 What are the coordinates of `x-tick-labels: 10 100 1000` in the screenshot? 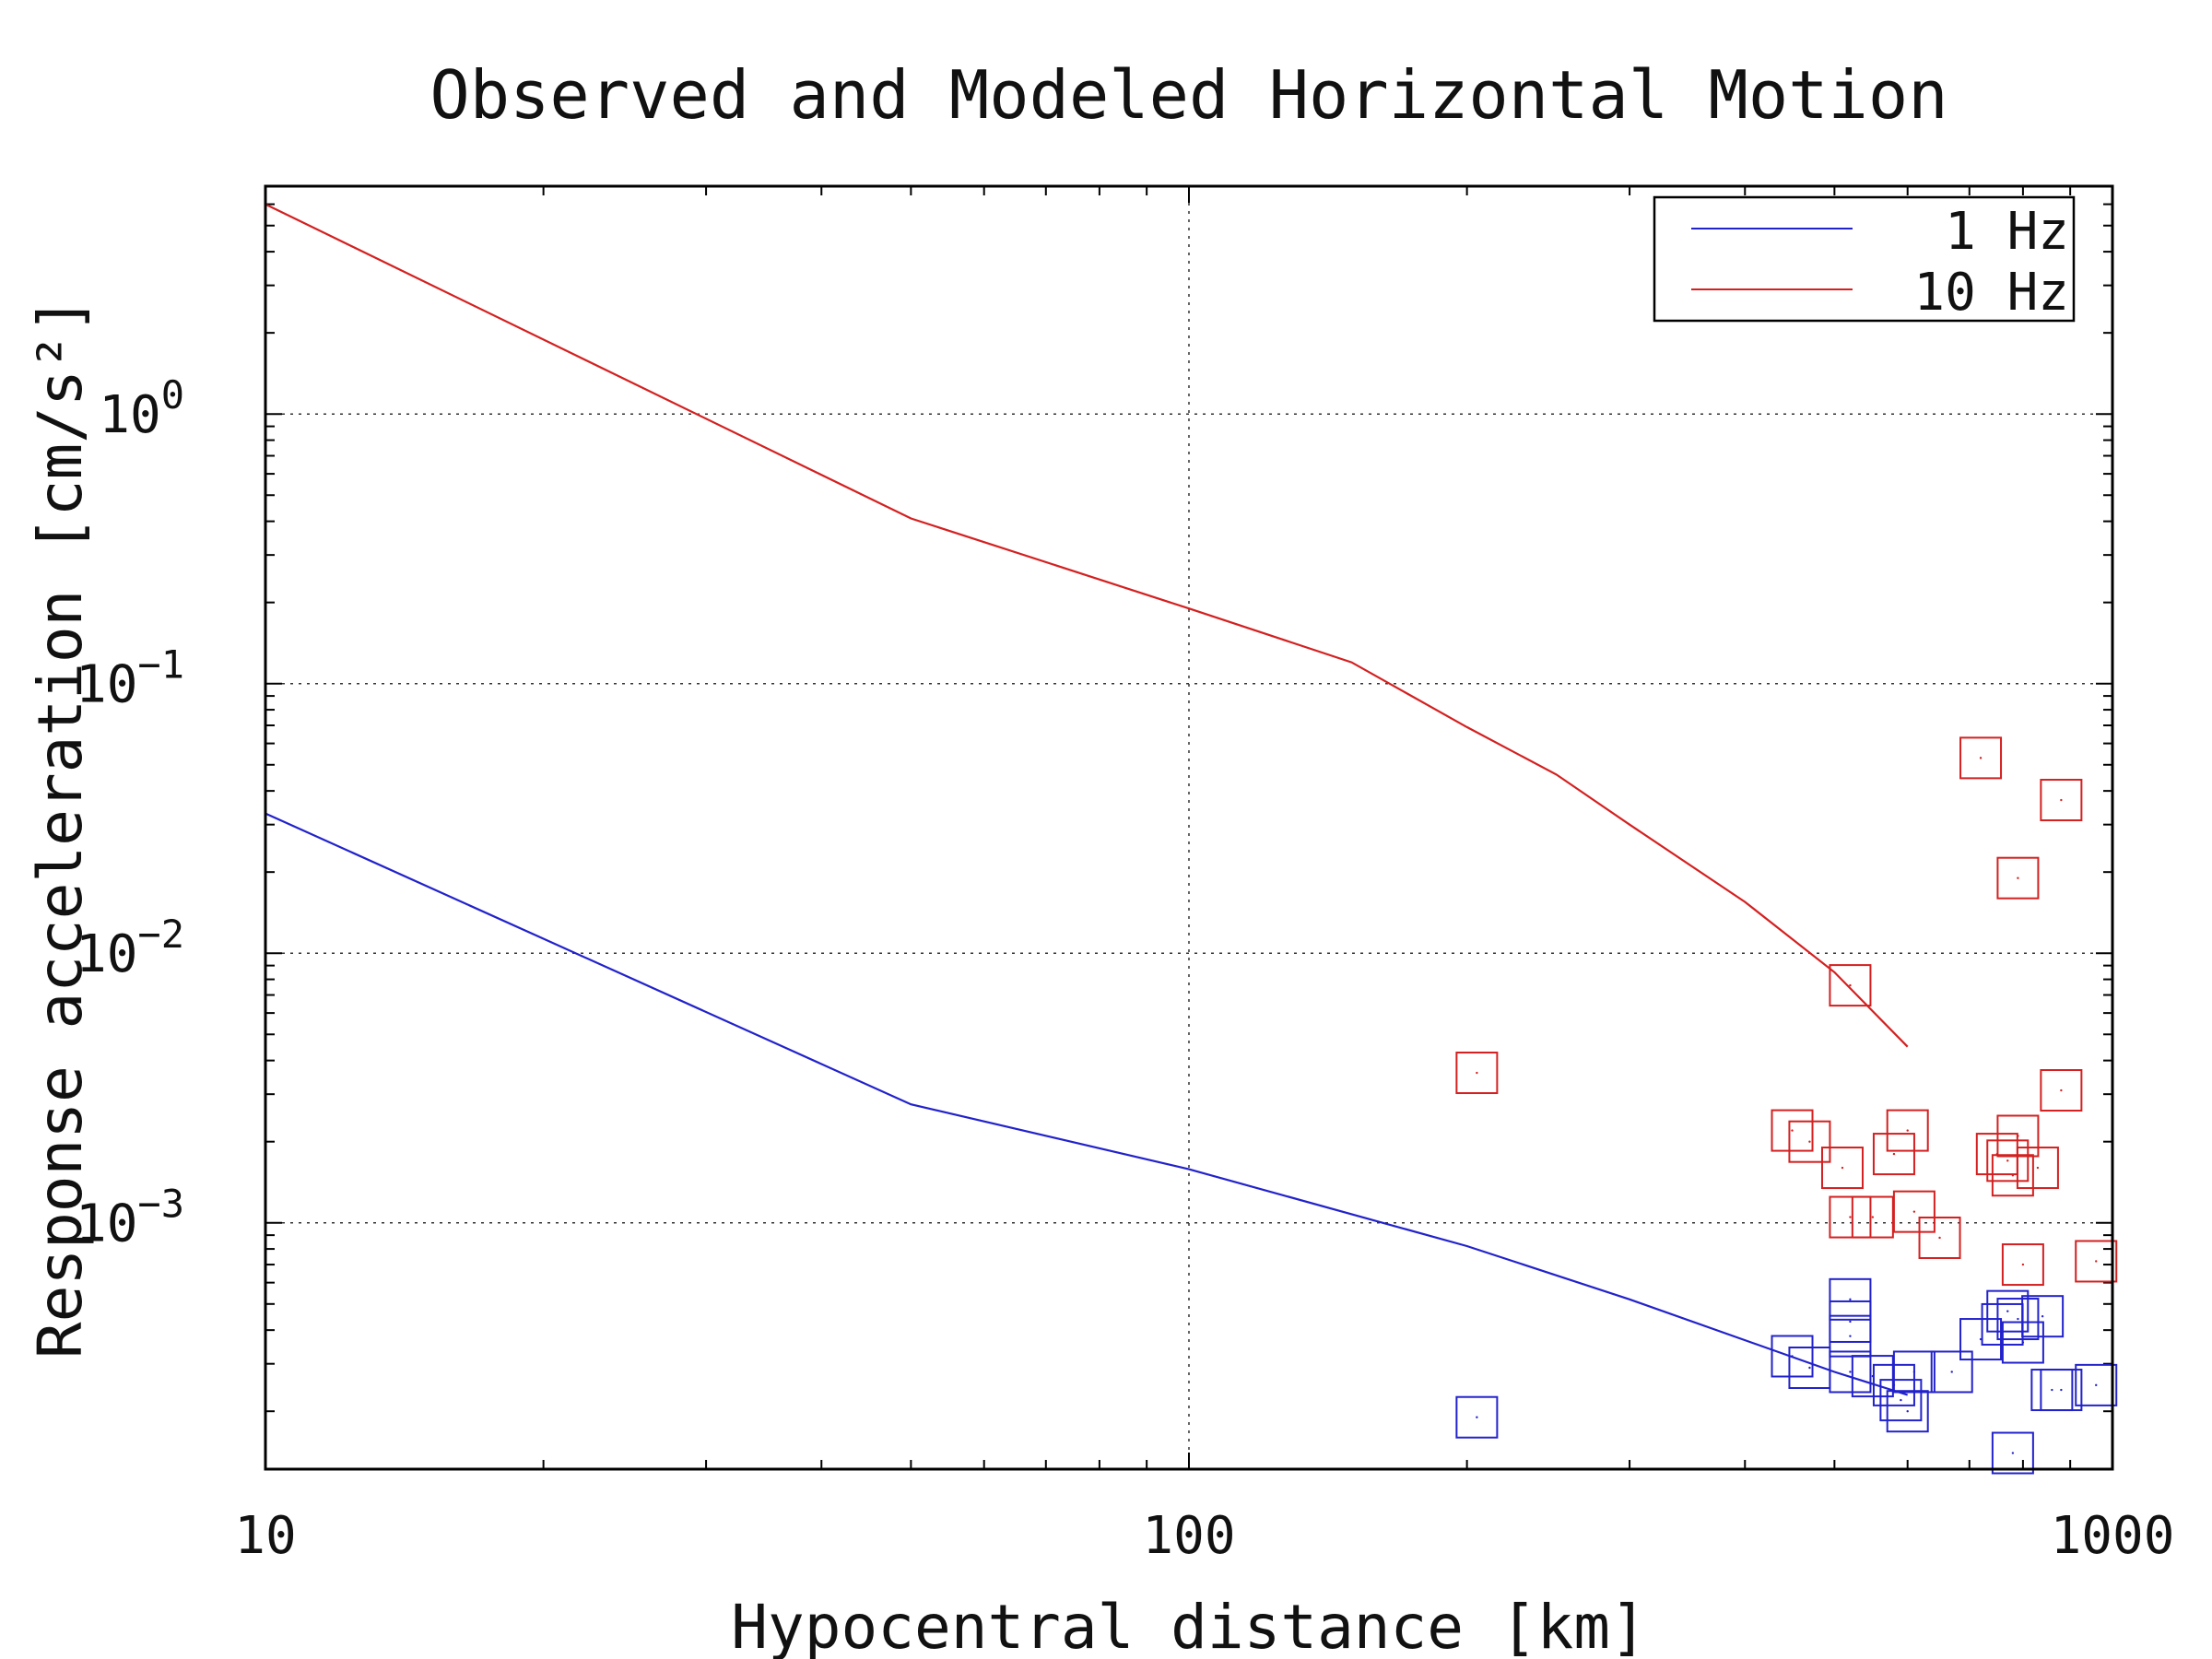 It's located at (1204, 1536).